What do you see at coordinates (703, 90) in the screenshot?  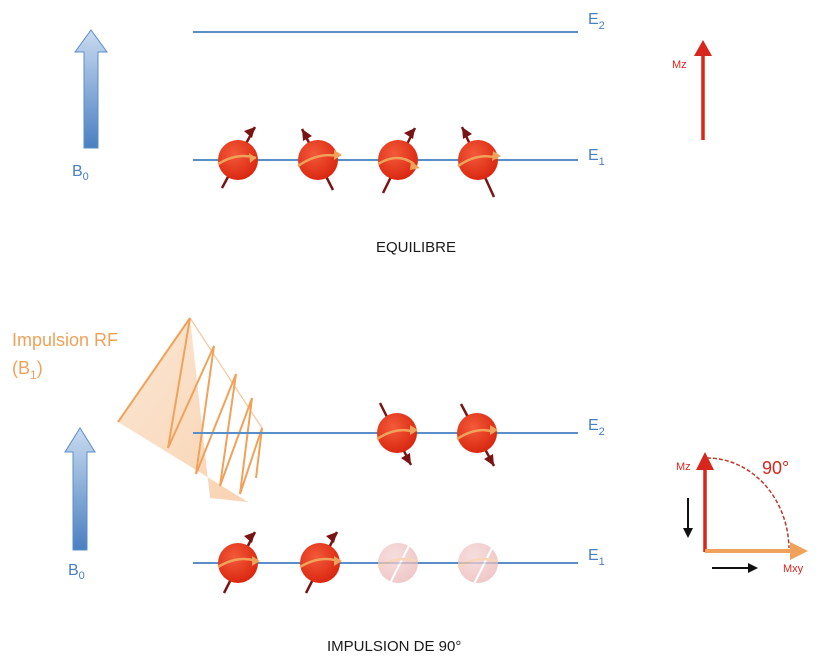 I see `mz-vector-top` at bounding box center [703, 90].